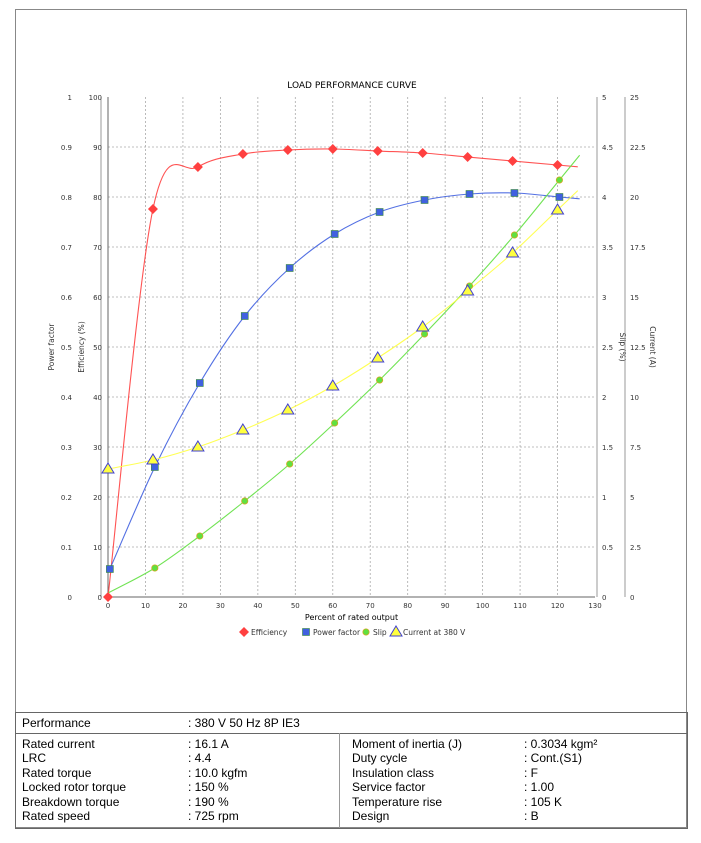  Describe the element at coordinates (604, 398) in the screenshot. I see `slip-tick-label: 2` at that location.